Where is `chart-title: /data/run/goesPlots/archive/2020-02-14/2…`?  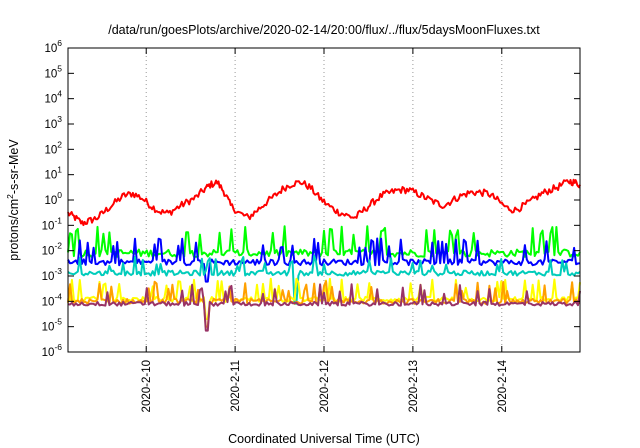
chart-title: /data/run/goesPlots/archive/2020-02-14/2… is located at coordinates (324, 30).